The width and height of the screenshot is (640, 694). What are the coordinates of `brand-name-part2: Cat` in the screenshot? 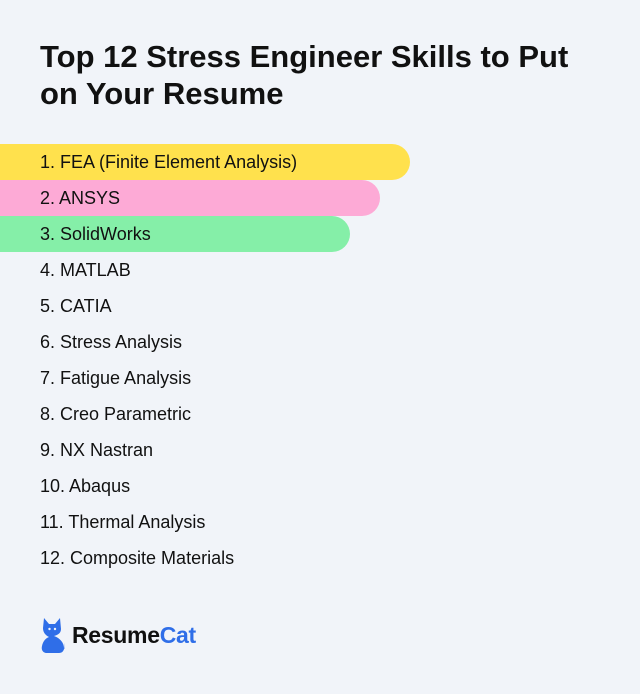 It's located at (177, 634).